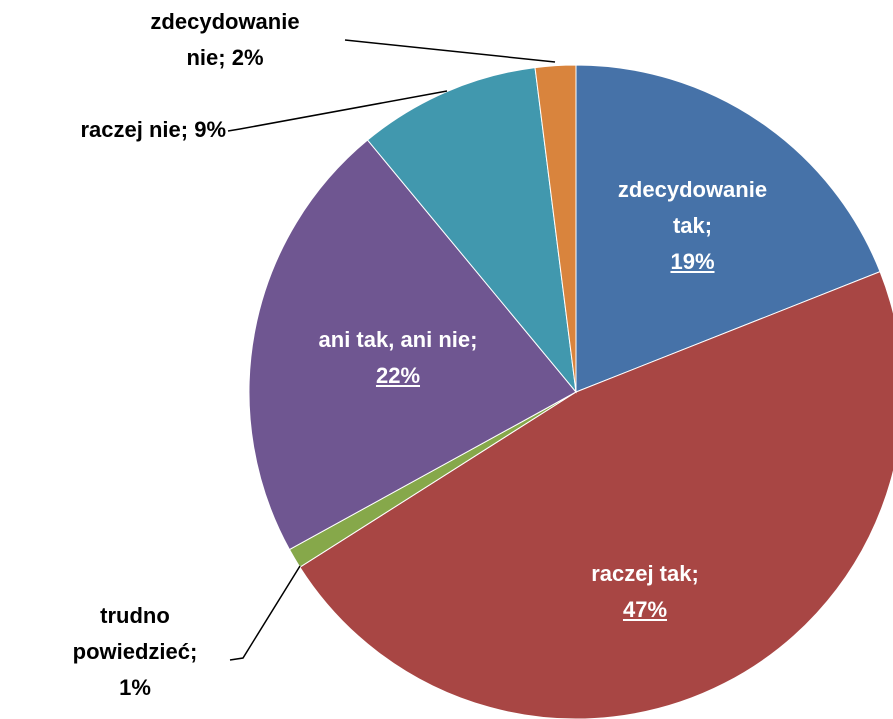  What do you see at coordinates (130, 129) in the screenshot?
I see `label-category: raczej nie` at bounding box center [130, 129].